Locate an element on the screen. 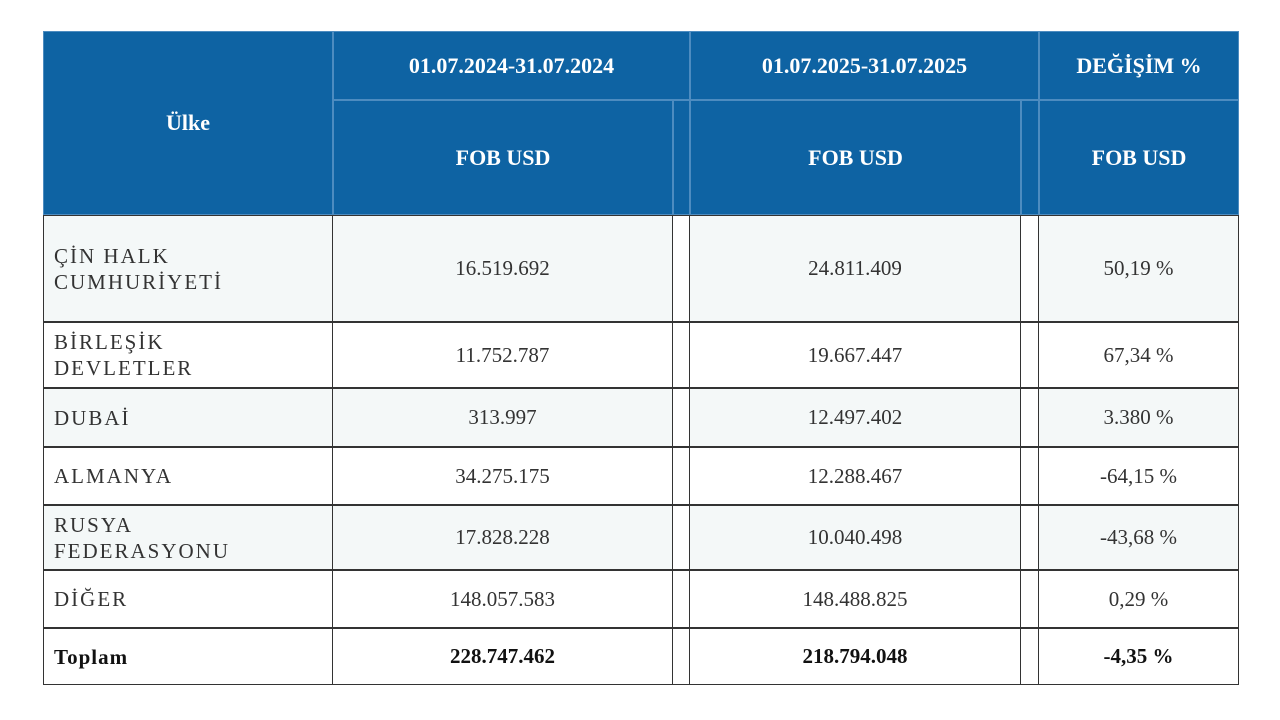 This screenshot has width=1280, height=720. cell-text: 11.752.787 is located at coordinates (502, 354).